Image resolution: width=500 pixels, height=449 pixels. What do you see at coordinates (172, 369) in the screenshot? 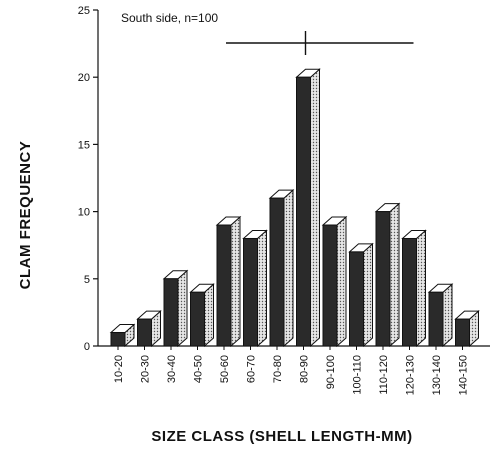
I see `x-tick-label: 30-40` at bounding box center [172, 369].